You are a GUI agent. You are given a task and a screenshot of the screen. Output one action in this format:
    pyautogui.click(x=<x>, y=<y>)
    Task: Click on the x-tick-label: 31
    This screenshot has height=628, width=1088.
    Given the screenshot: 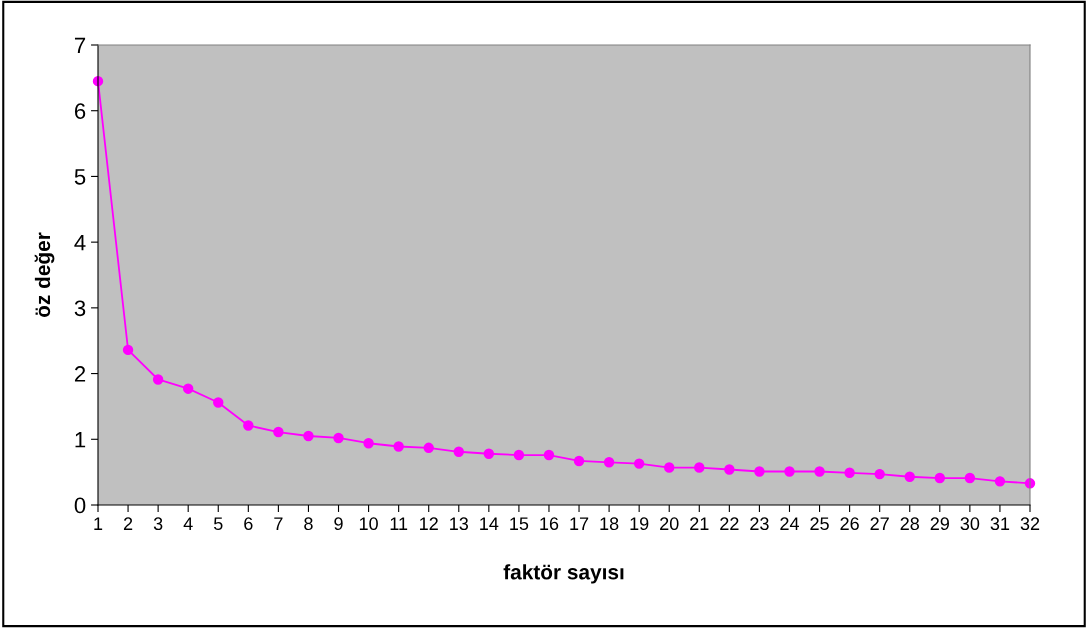 What is the action you would take?
    pyautogui.click(x=1000, y=524)
    